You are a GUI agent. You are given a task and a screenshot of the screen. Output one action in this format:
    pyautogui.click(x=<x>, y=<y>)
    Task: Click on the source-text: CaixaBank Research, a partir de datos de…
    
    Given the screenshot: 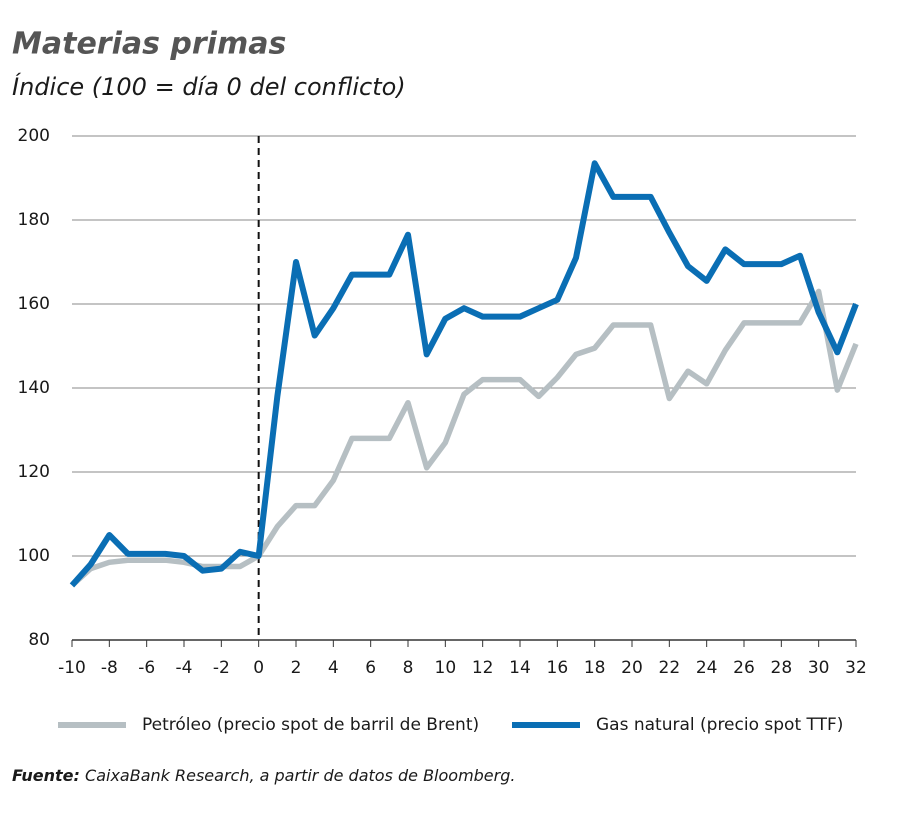 What is the action you would take?
    pyautogui.click(x=300, y=775)
    